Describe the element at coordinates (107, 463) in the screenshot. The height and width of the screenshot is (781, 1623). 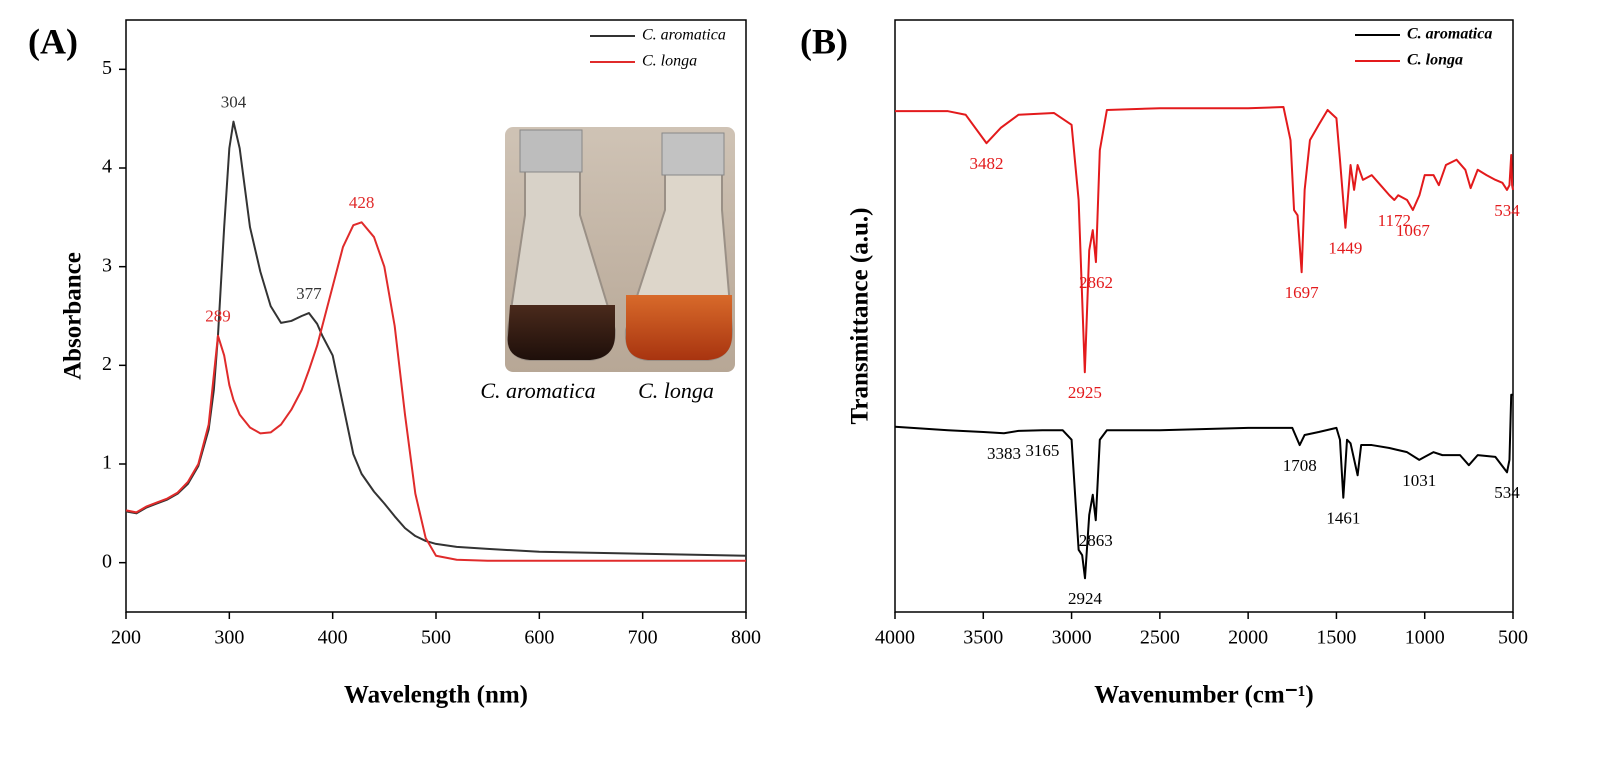
I see `y-tick-label: 1` at that location.